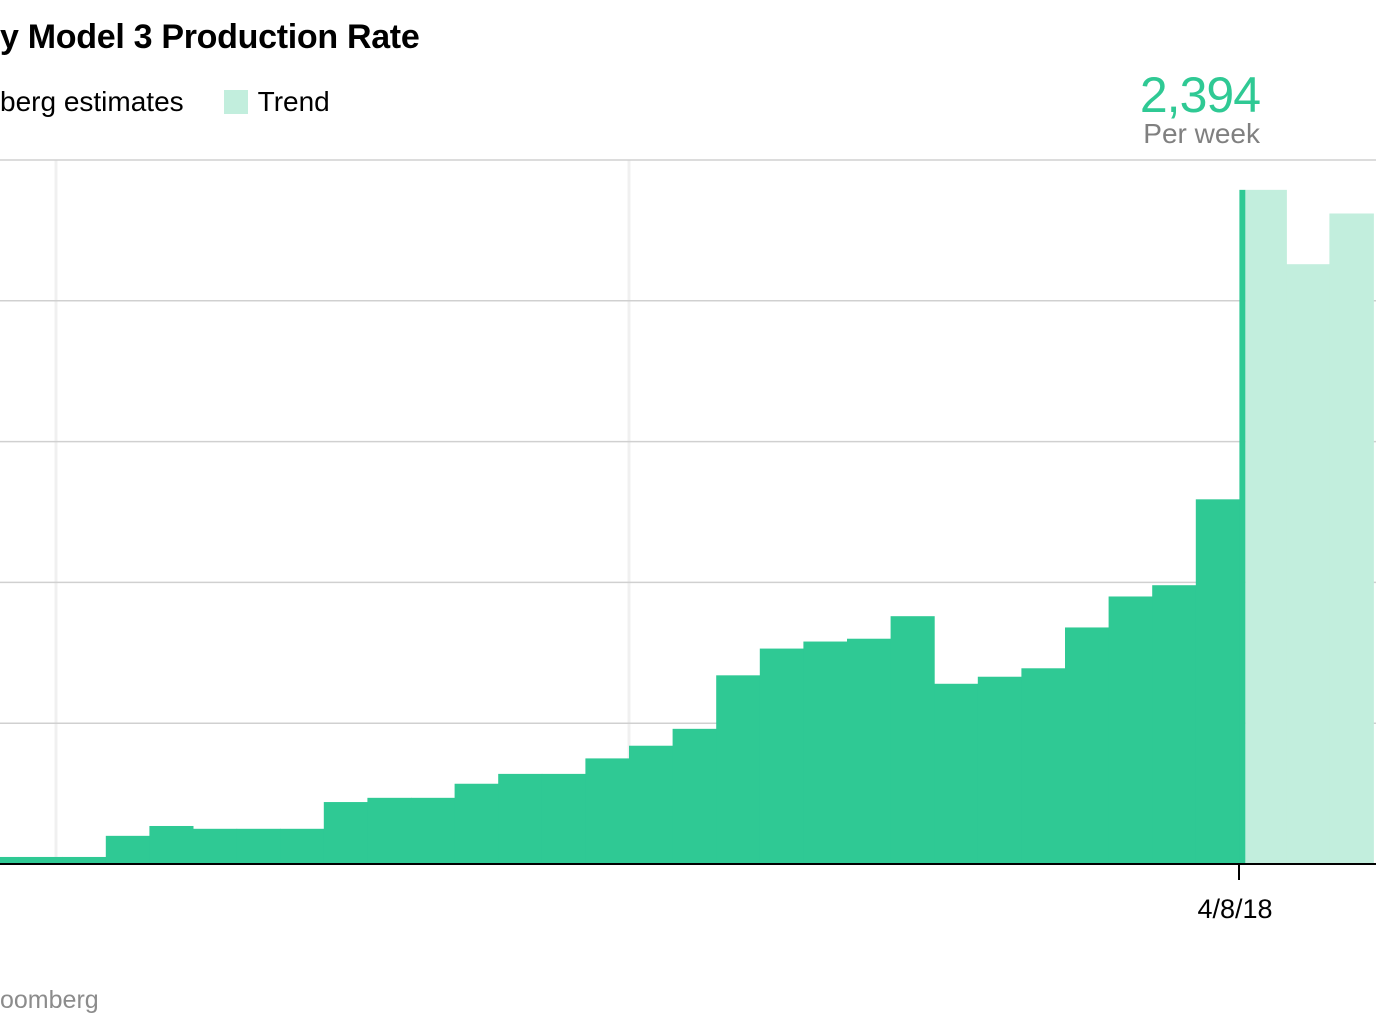  I want to click on legend: berg estimates Trend, so click(165, 102).